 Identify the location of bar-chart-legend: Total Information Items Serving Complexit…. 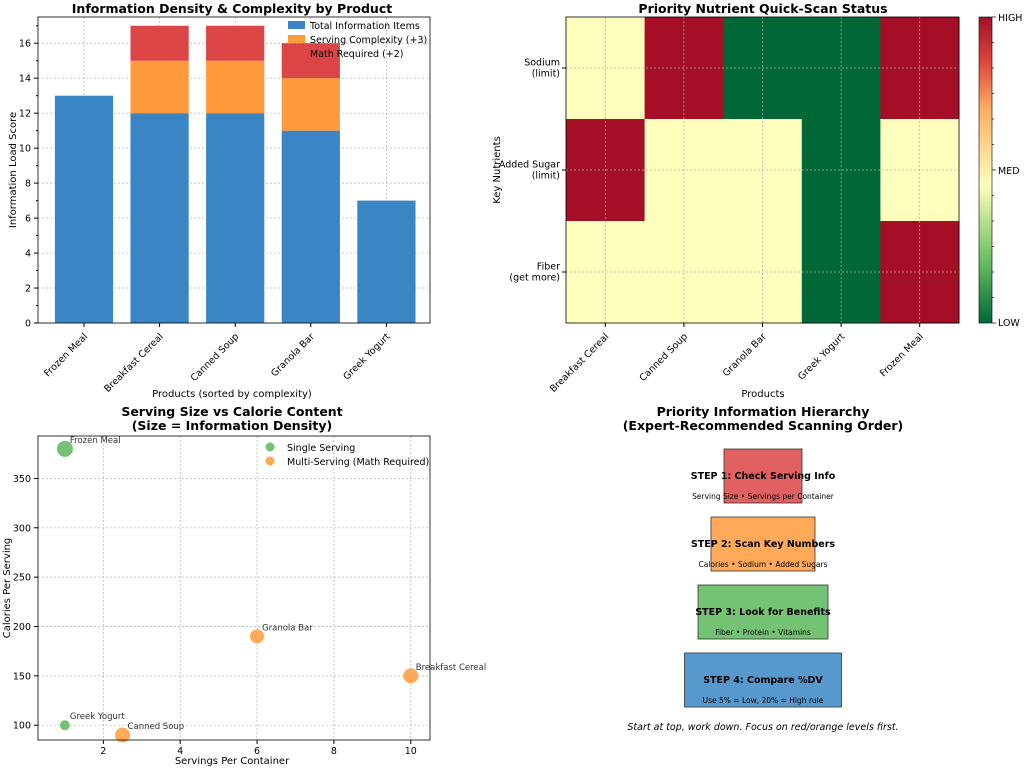
(357, 40).